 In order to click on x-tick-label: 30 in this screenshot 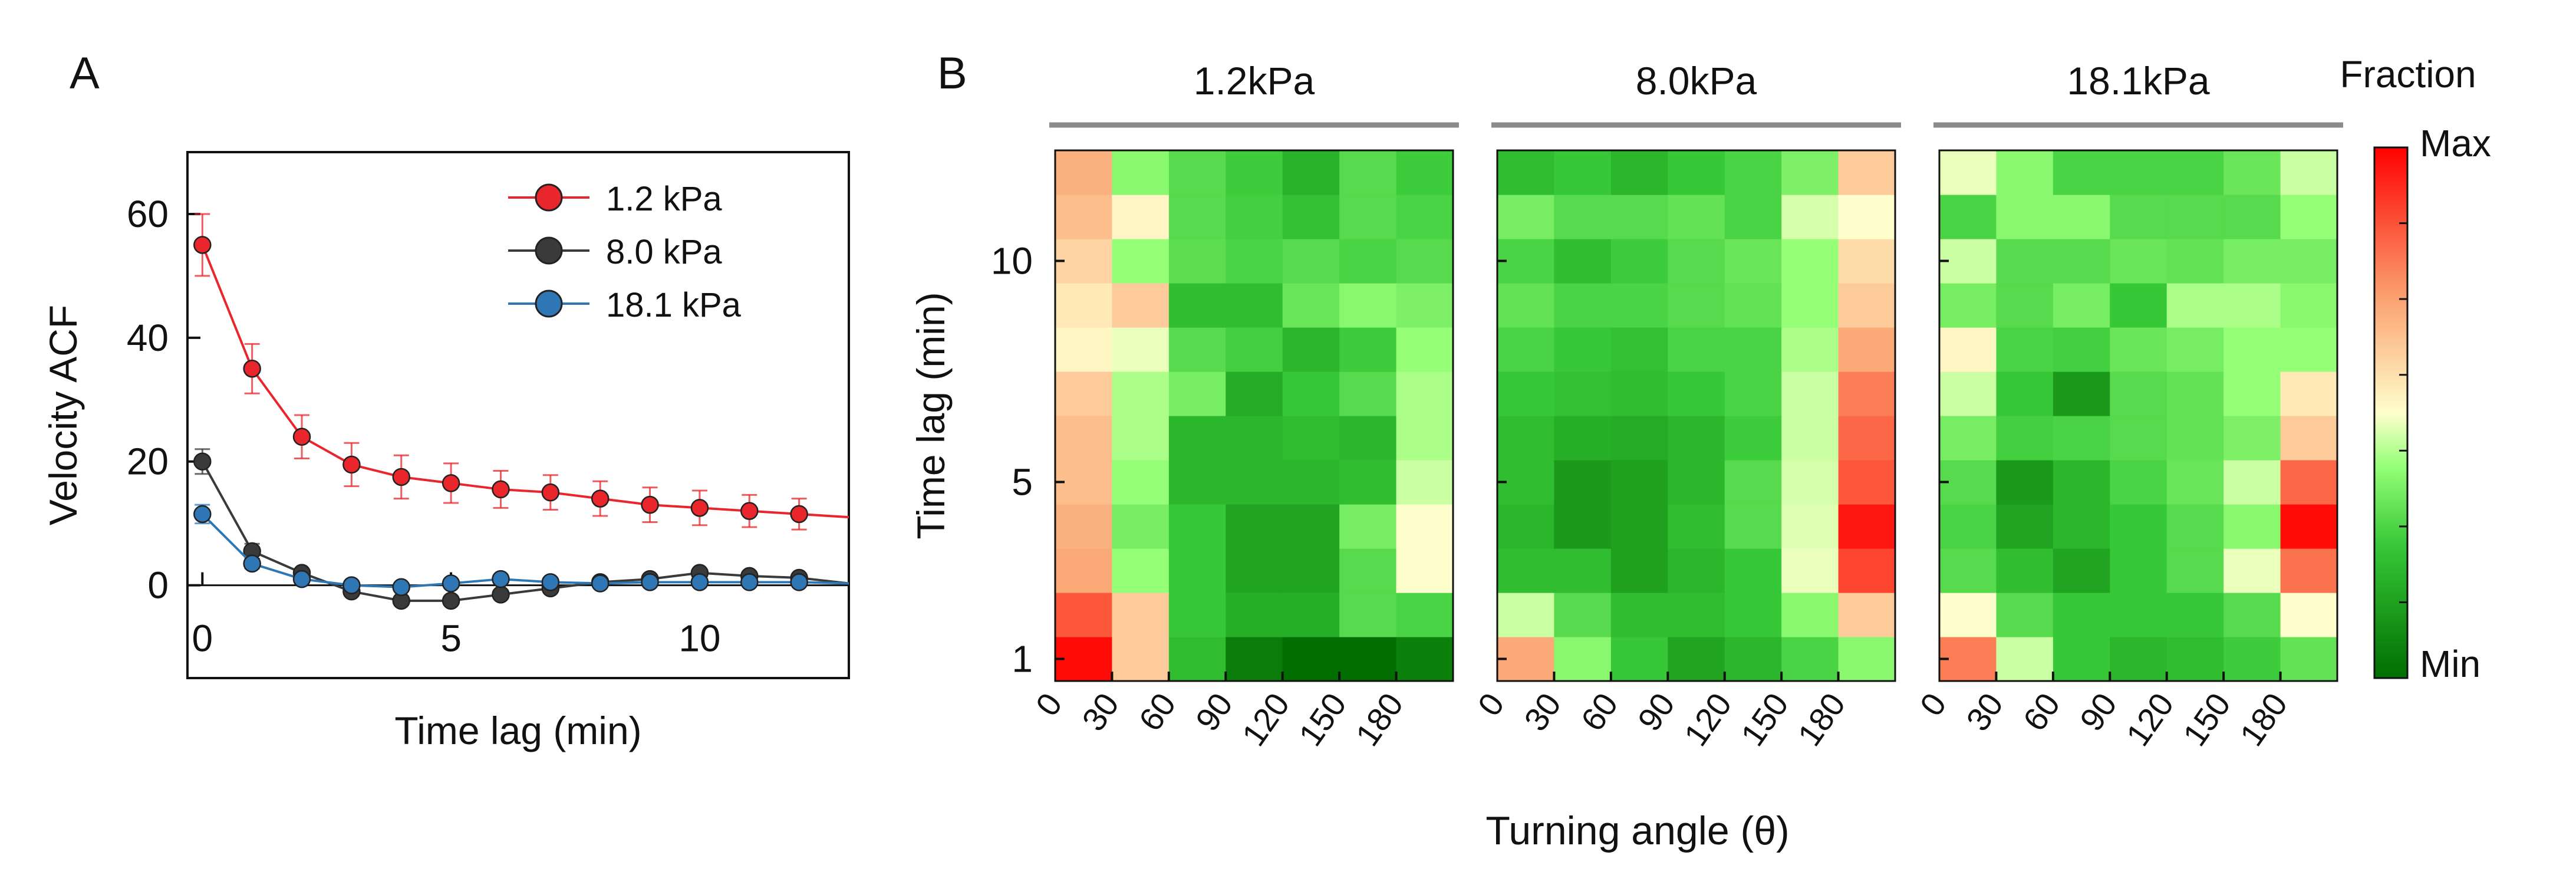, I will do `click(1542, 712)`.